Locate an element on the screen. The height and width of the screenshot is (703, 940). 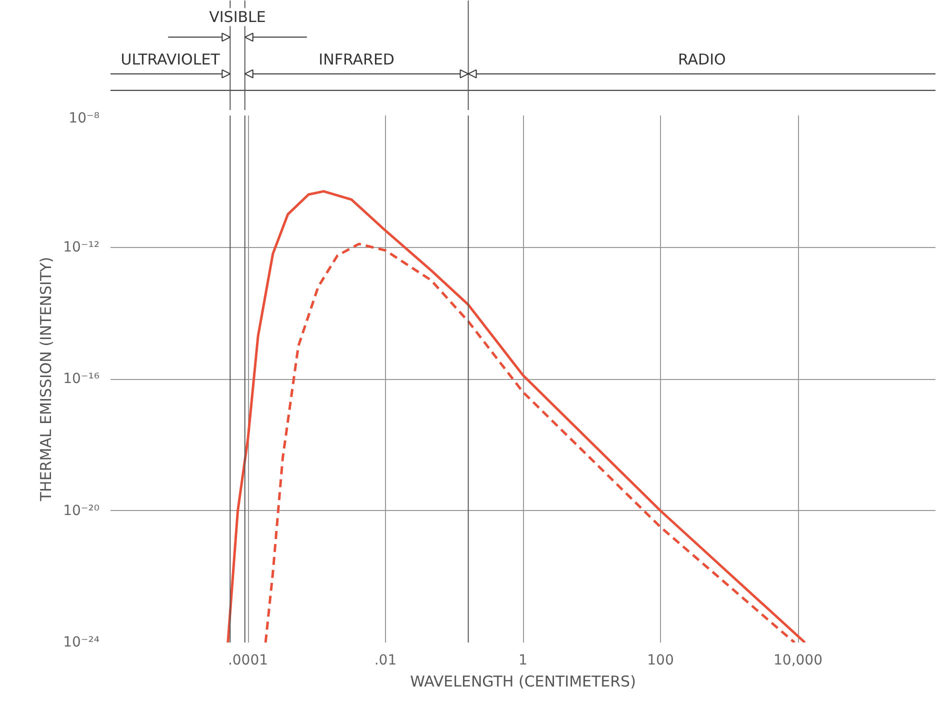
x-axis-title: WAVELENGTH (CENTIMETERS) is located at coordinates (523, 681).